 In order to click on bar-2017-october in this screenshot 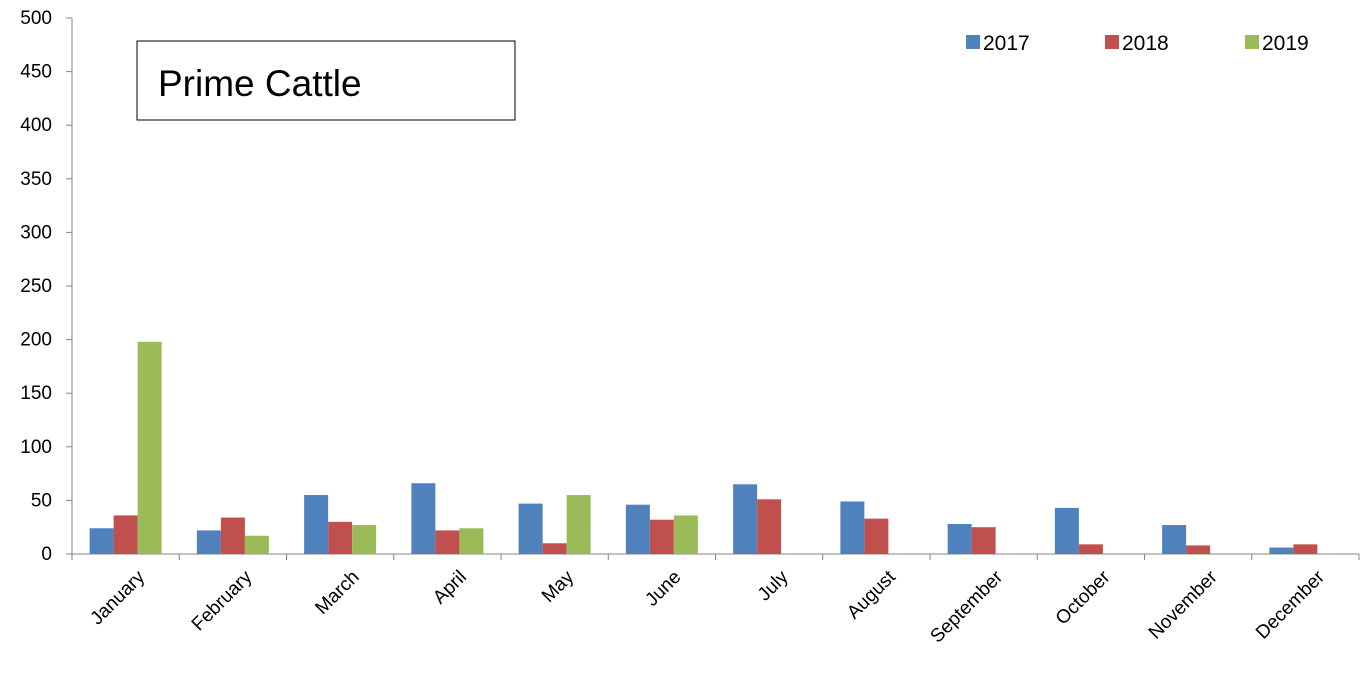, I will do `click(1066, 530)`.